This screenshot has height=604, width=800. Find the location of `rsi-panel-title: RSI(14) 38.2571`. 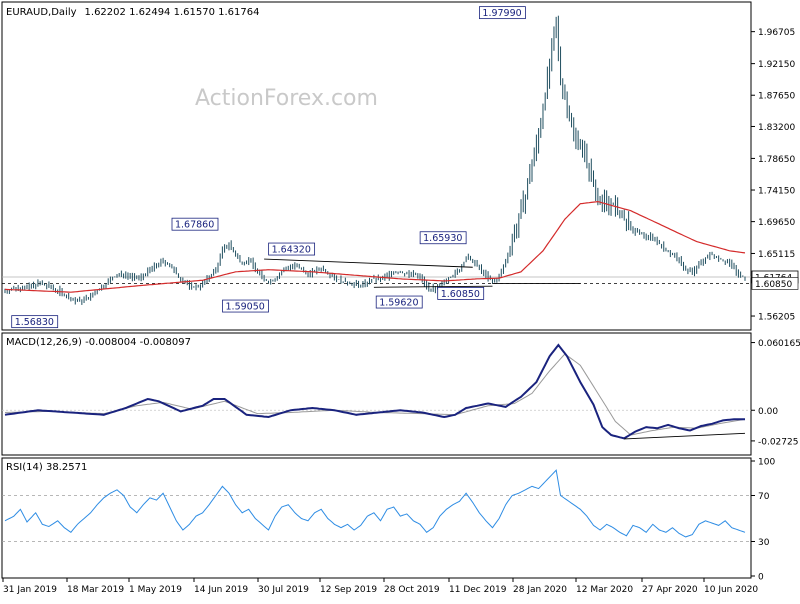

rsi-panel-title: RSI(14) 38.2571 is located at coordinates (46, 467).